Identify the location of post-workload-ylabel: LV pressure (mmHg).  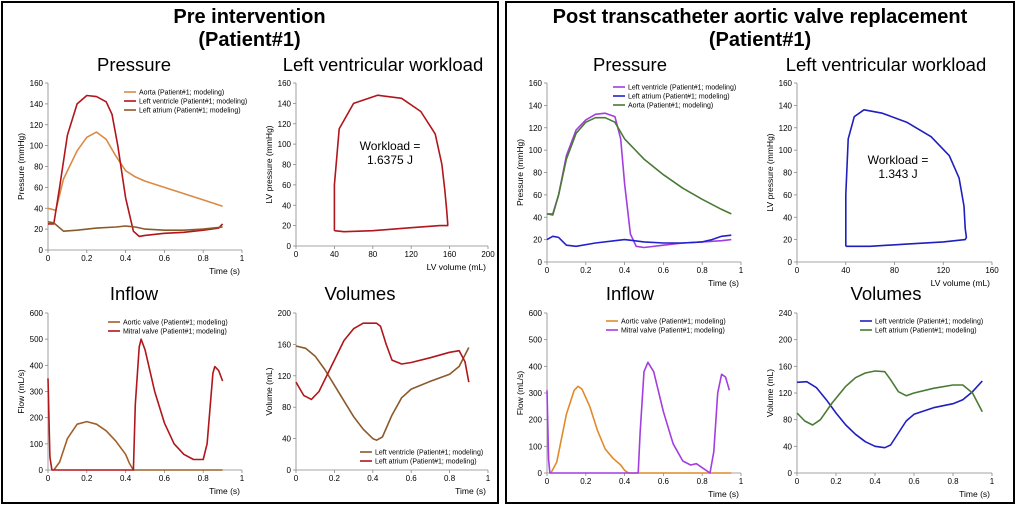
(770, 172).